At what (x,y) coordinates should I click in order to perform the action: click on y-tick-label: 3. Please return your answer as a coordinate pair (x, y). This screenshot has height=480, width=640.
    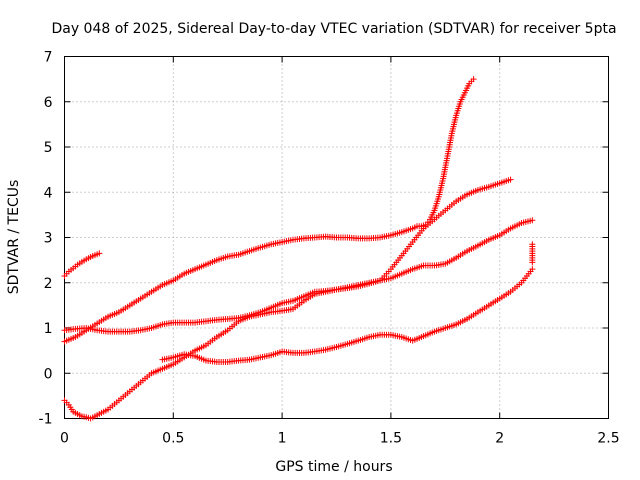
    Looking at the image, I should click on (48, 239).